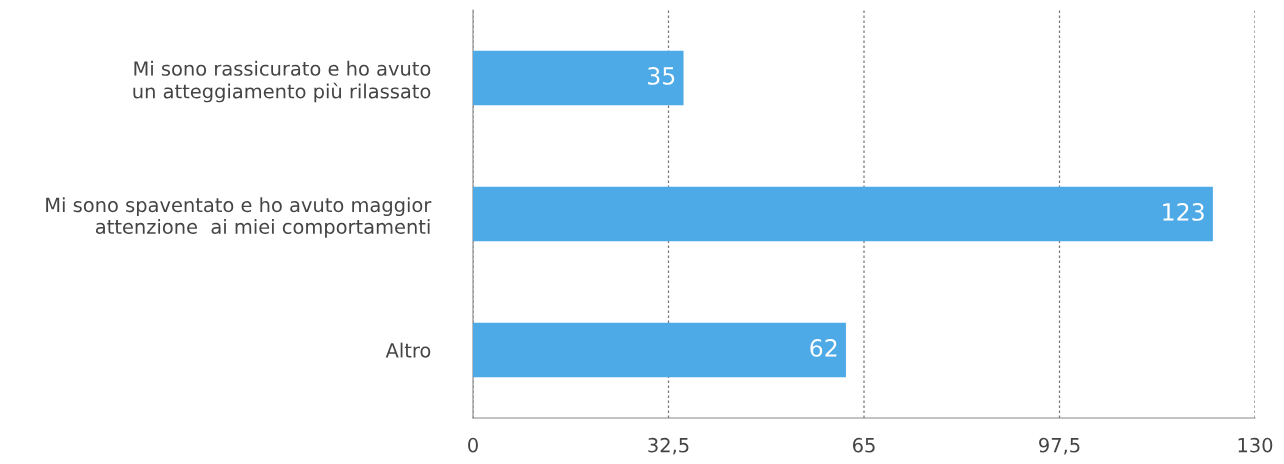 This screenshot has width=1284, height=464. I want to click on x-tick-label: 0, so click(473, 445).